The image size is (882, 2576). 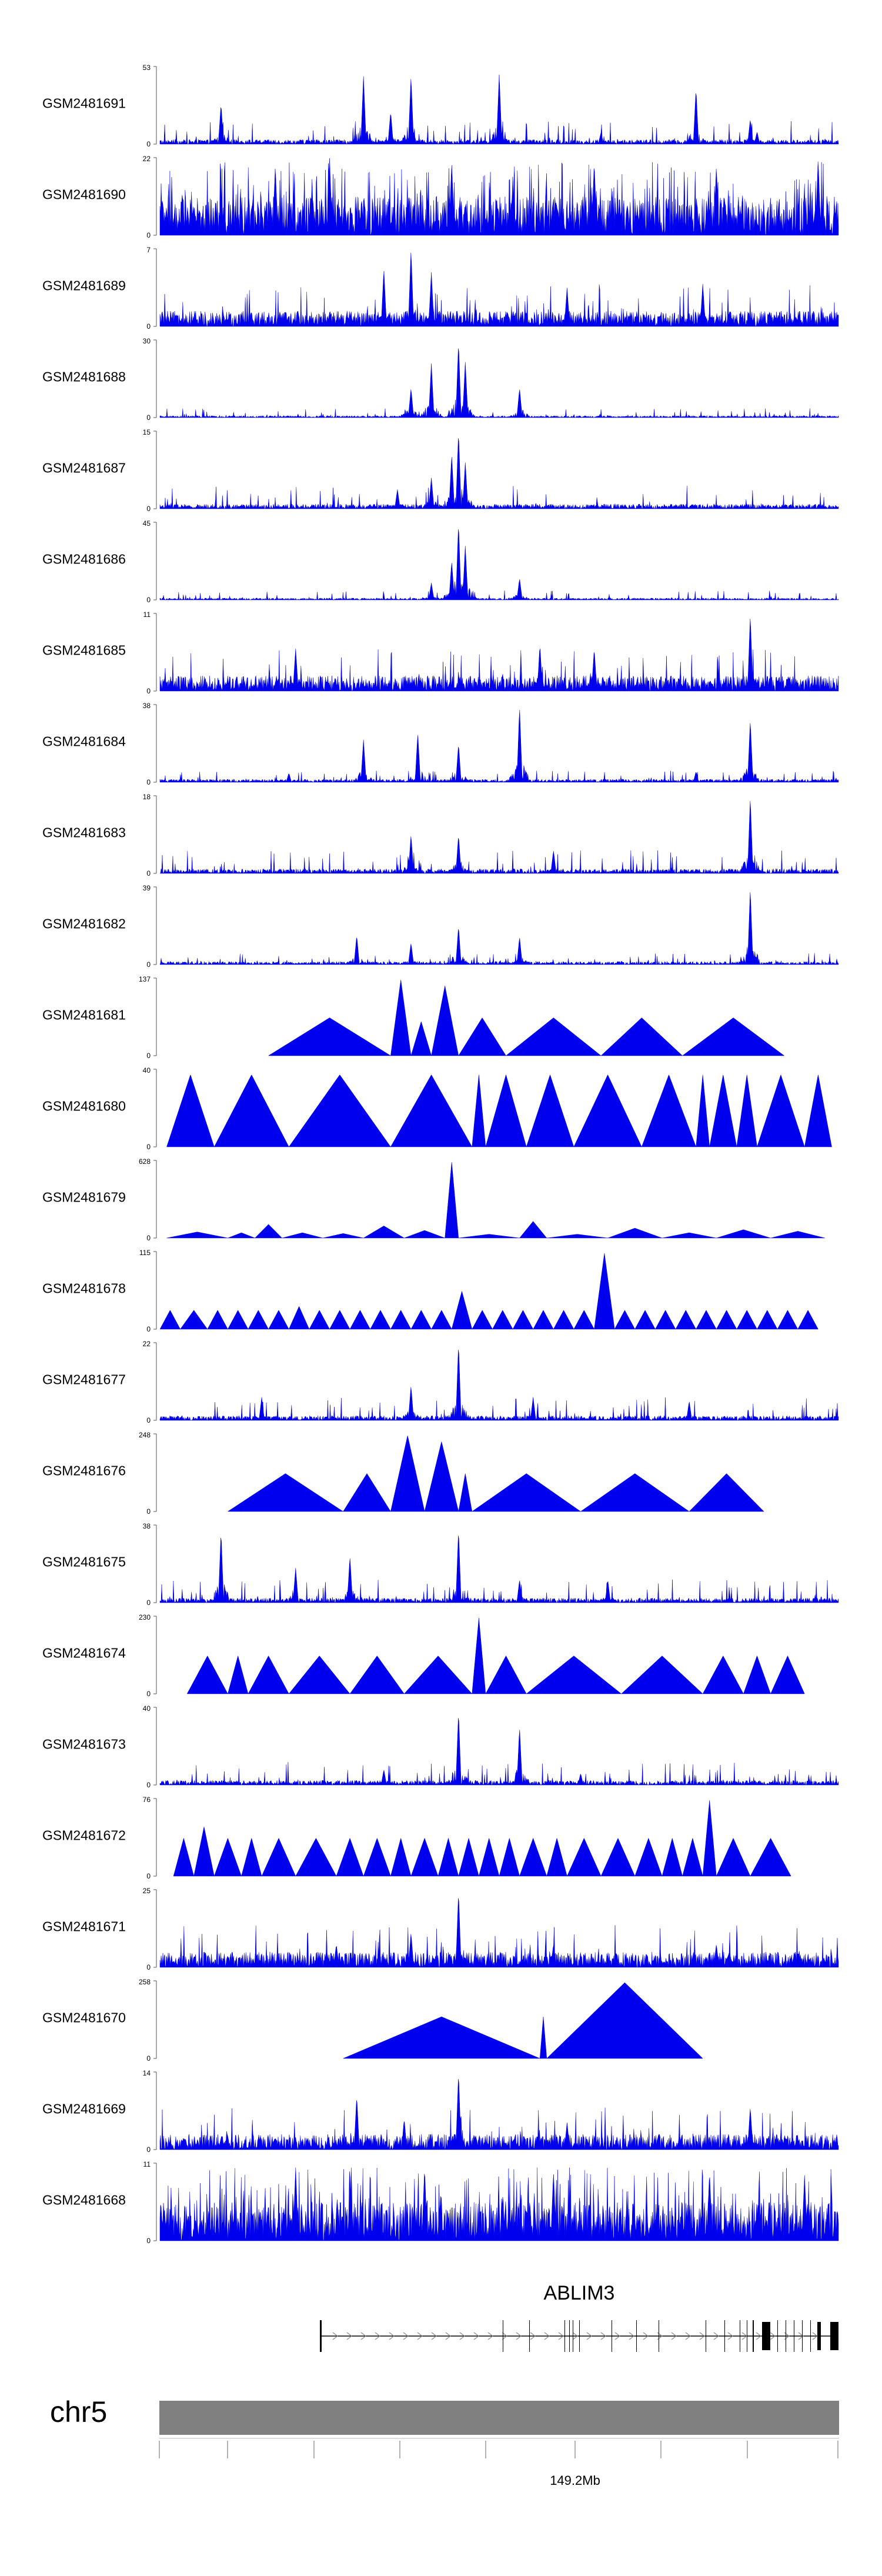 I want to click on track-GSM2481671: GSM2481671 25 0, so click(x=440, y=1929).